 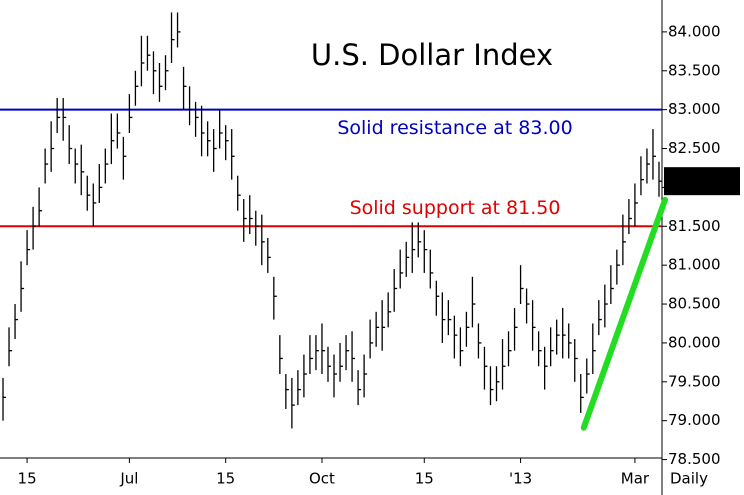 I want to click on x-tick-label: Jul, so click(x=128, y=479).